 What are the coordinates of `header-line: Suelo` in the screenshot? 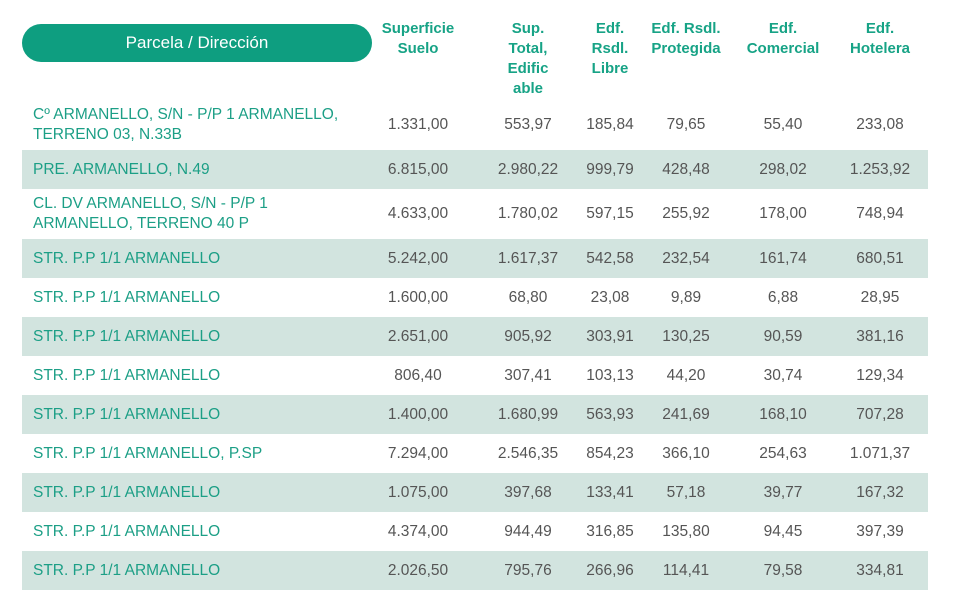 It's located at (418, 48).